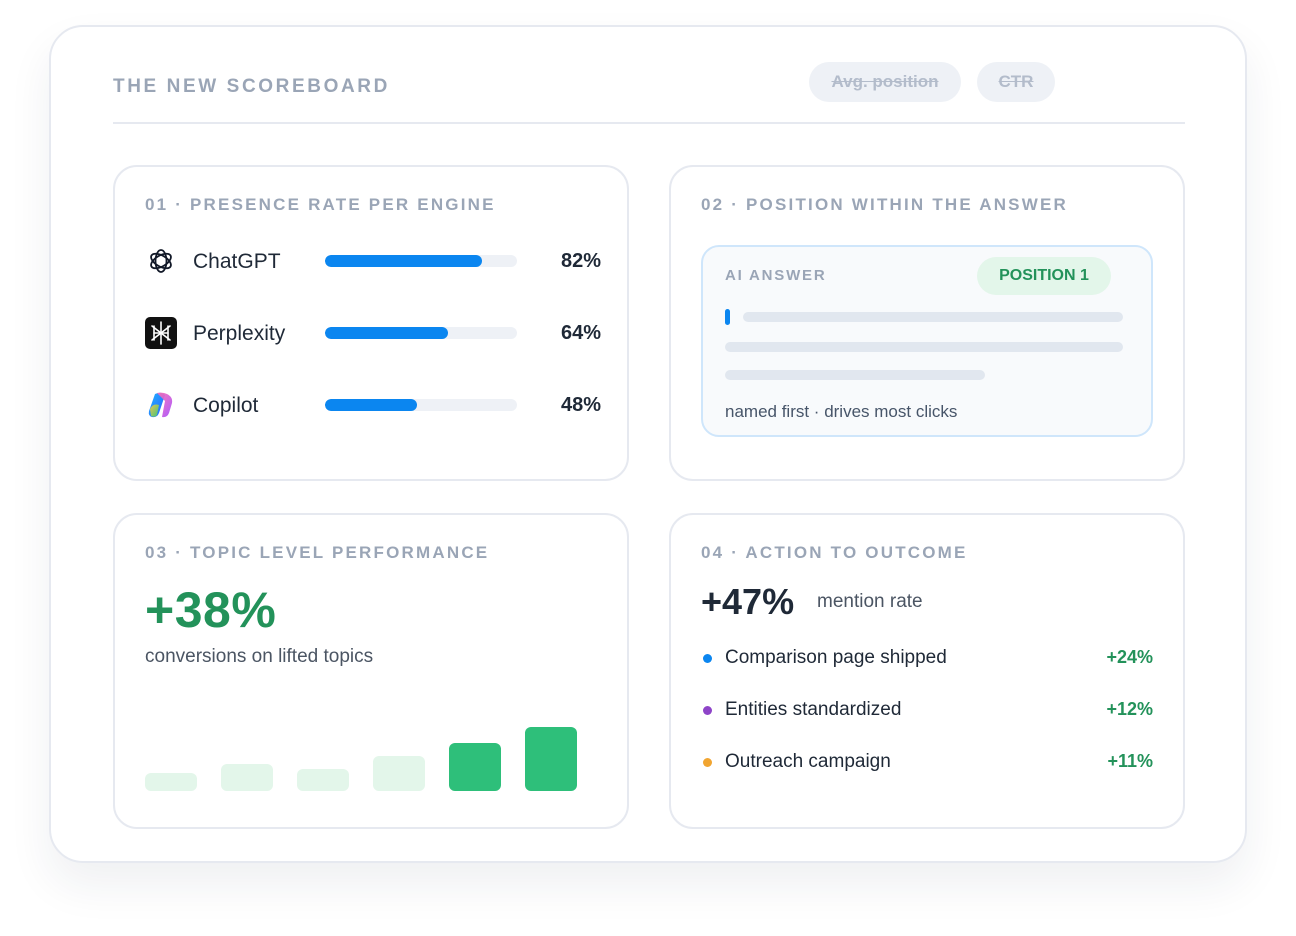 This screenshot has width=1296, height=936. What do you see at coordinates (870, 601) in the screenshot?
I see `mention-rate-label: mention rate` at bounding box center [870, 601].